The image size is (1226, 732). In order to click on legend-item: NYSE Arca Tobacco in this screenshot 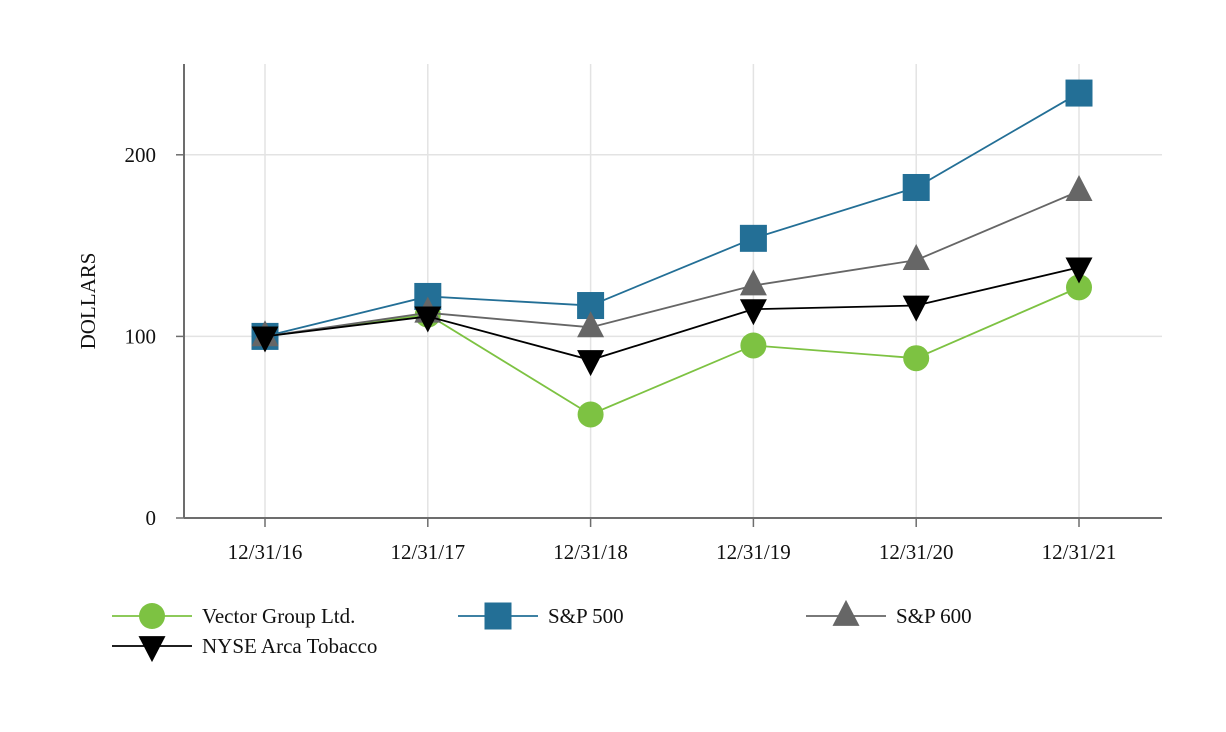, I will do `click(244, 648)`.